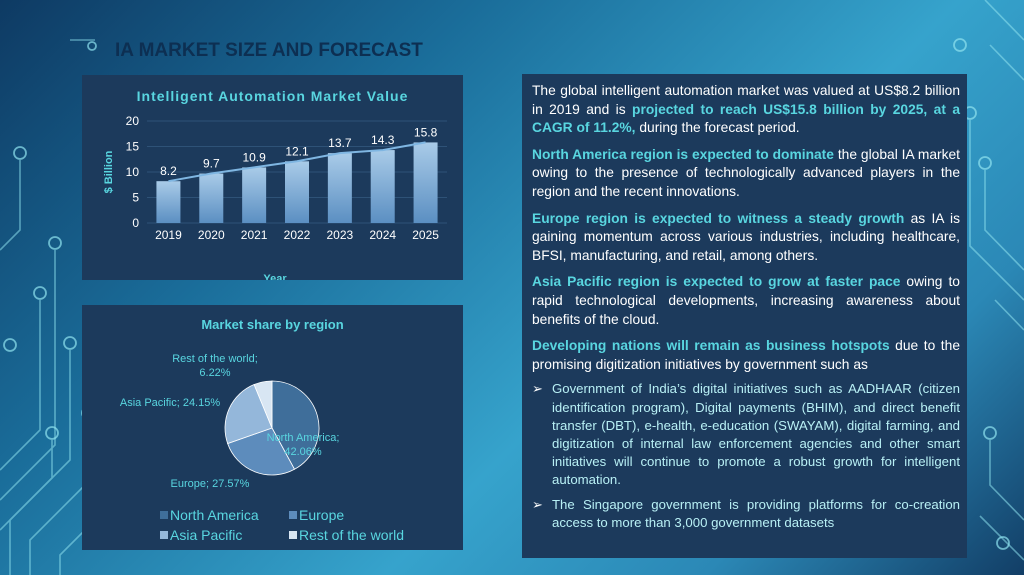 This screenshot has width=1024, height=575. What do you see at coordinates (426, 132) in the screenshot?
I see `data-label: 15.8` at bounding box center [426, 132].